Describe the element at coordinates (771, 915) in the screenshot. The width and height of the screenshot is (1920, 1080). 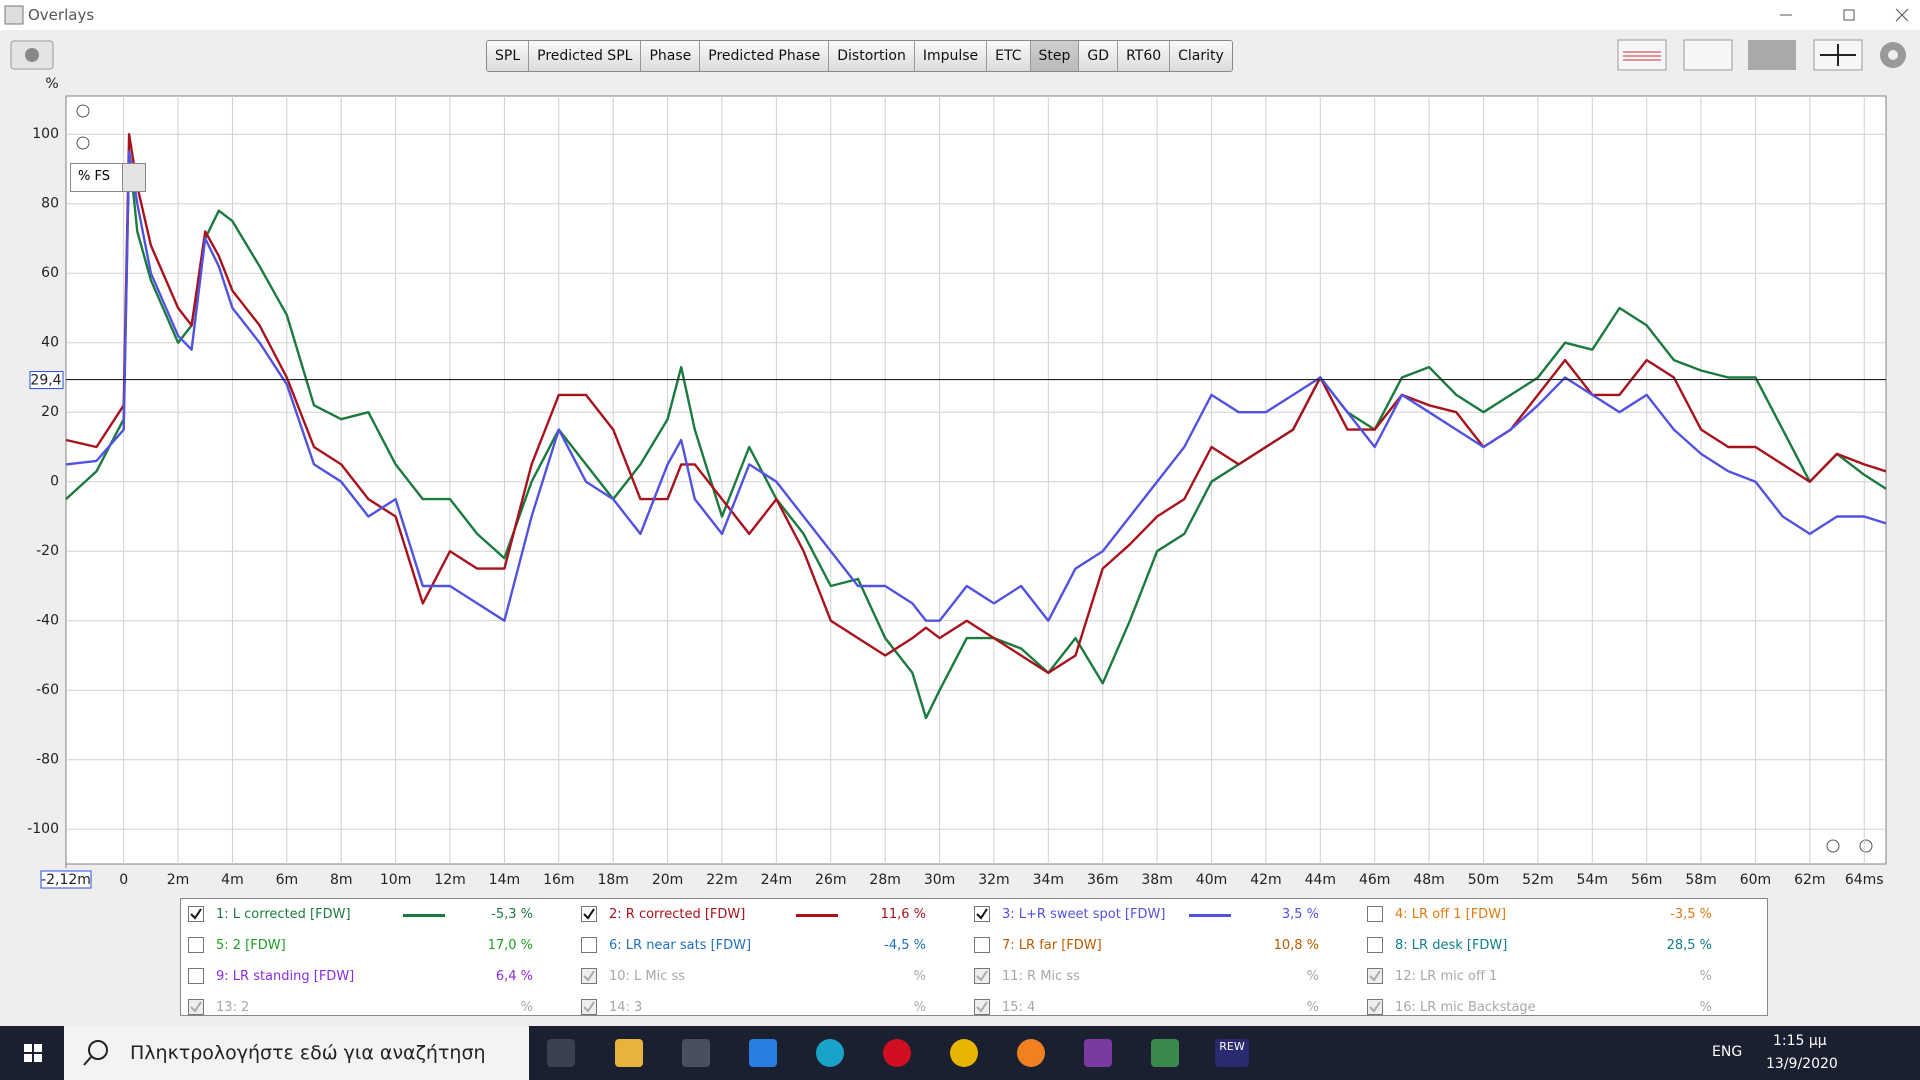
I see `legend-entry: 2: R corrected [FDW] 11,6 %` at that location.